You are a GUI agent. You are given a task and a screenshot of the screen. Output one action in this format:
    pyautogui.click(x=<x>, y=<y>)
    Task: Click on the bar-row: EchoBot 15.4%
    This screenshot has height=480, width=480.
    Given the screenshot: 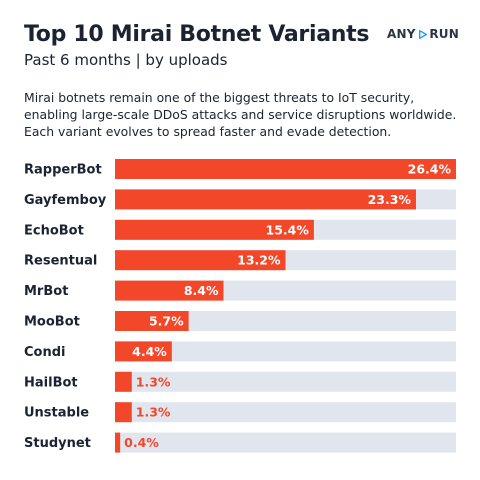 What is the action you would take?
    pyautogui.click(x=240, y=229)
    